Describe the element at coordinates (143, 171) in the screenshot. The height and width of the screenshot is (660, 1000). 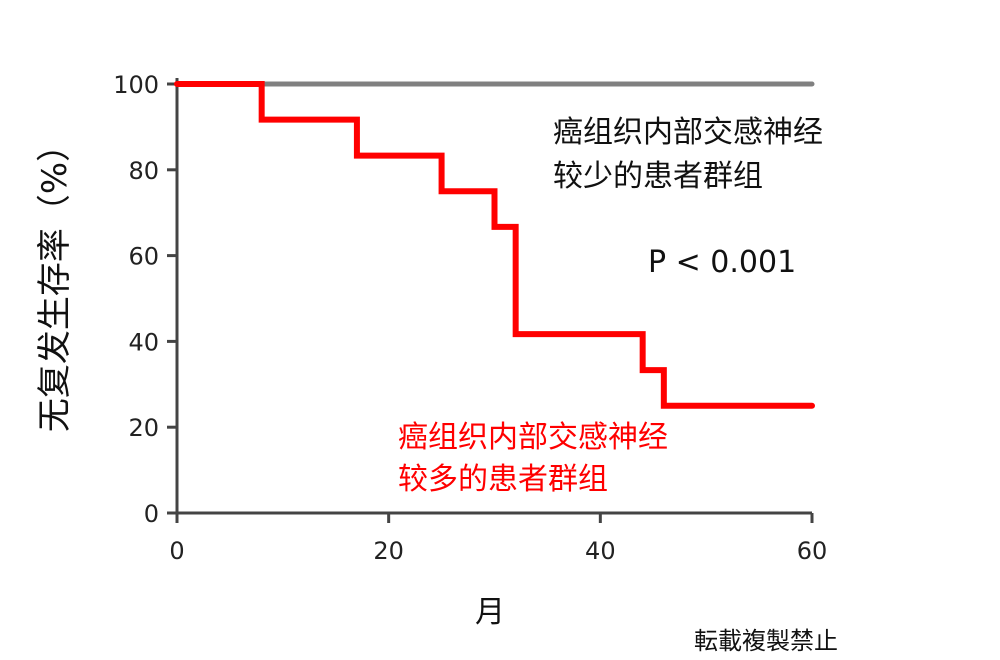
I see `y-tick-label: 80` at that location.